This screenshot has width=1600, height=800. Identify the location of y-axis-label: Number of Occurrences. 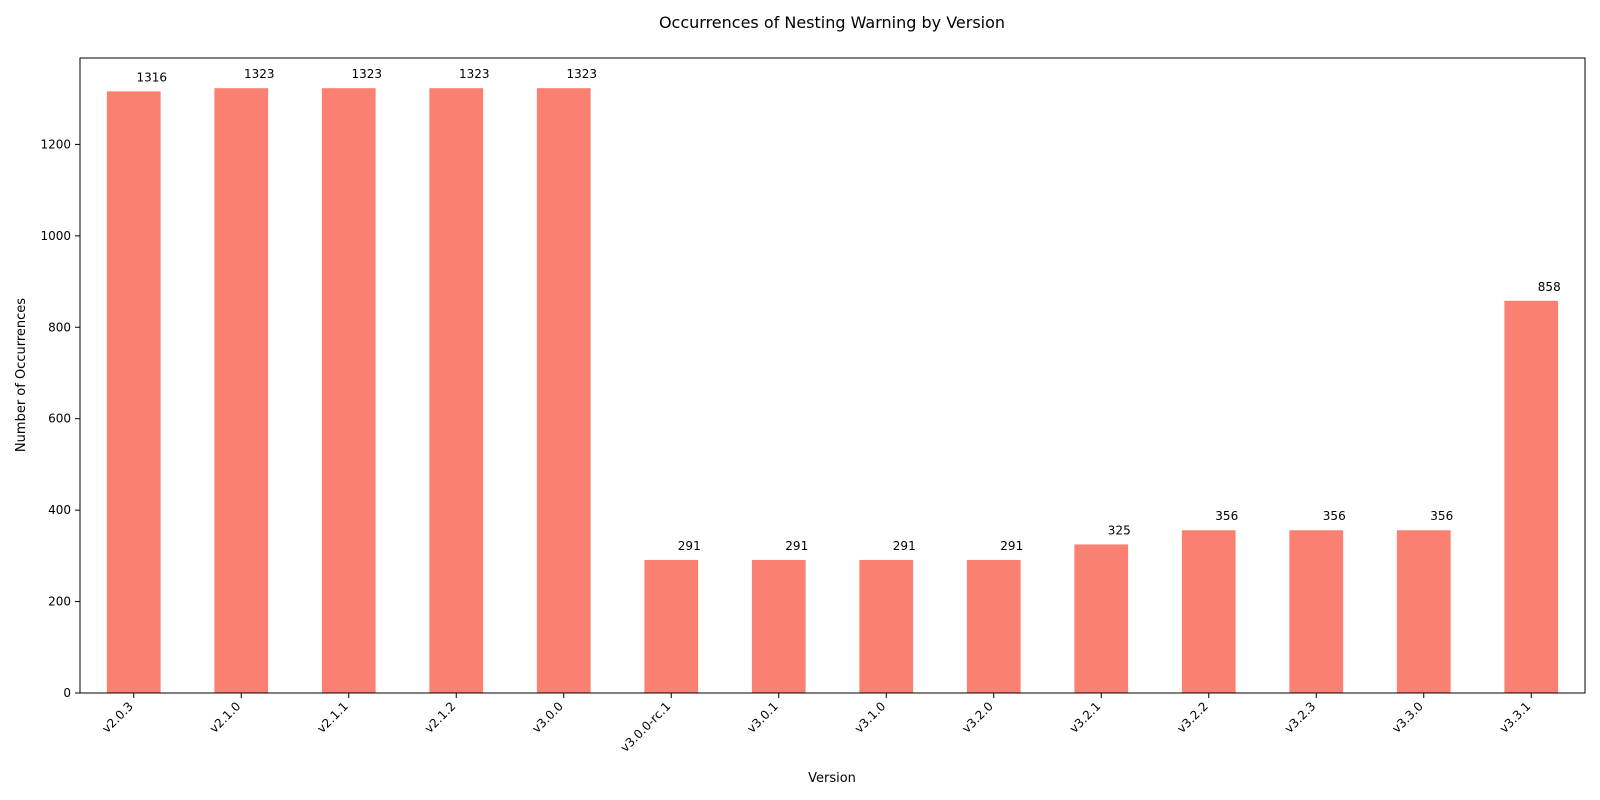
(21, 375).